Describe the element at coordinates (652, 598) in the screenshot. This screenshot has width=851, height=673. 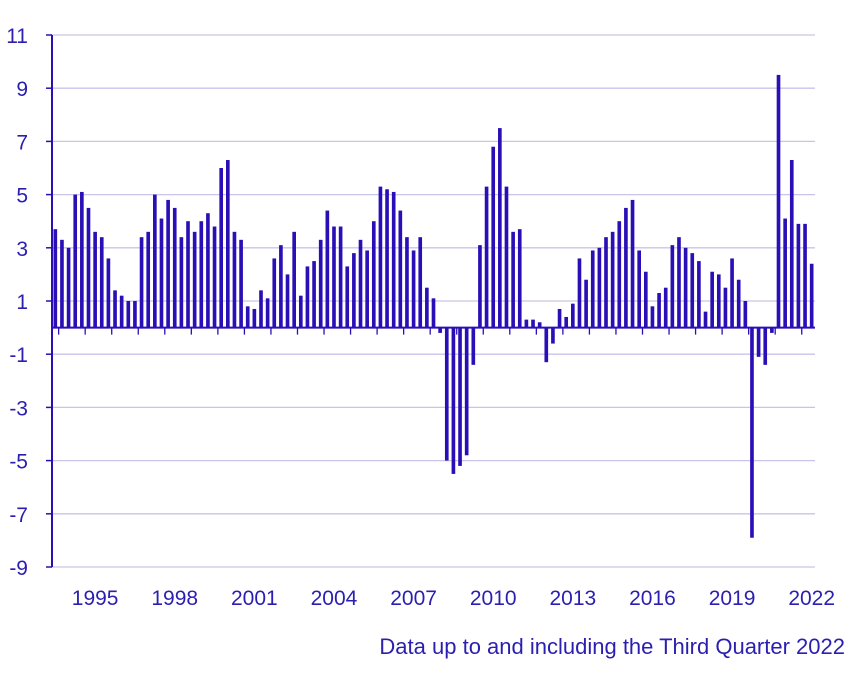
I see `x-tick-label: 2016` at that location.